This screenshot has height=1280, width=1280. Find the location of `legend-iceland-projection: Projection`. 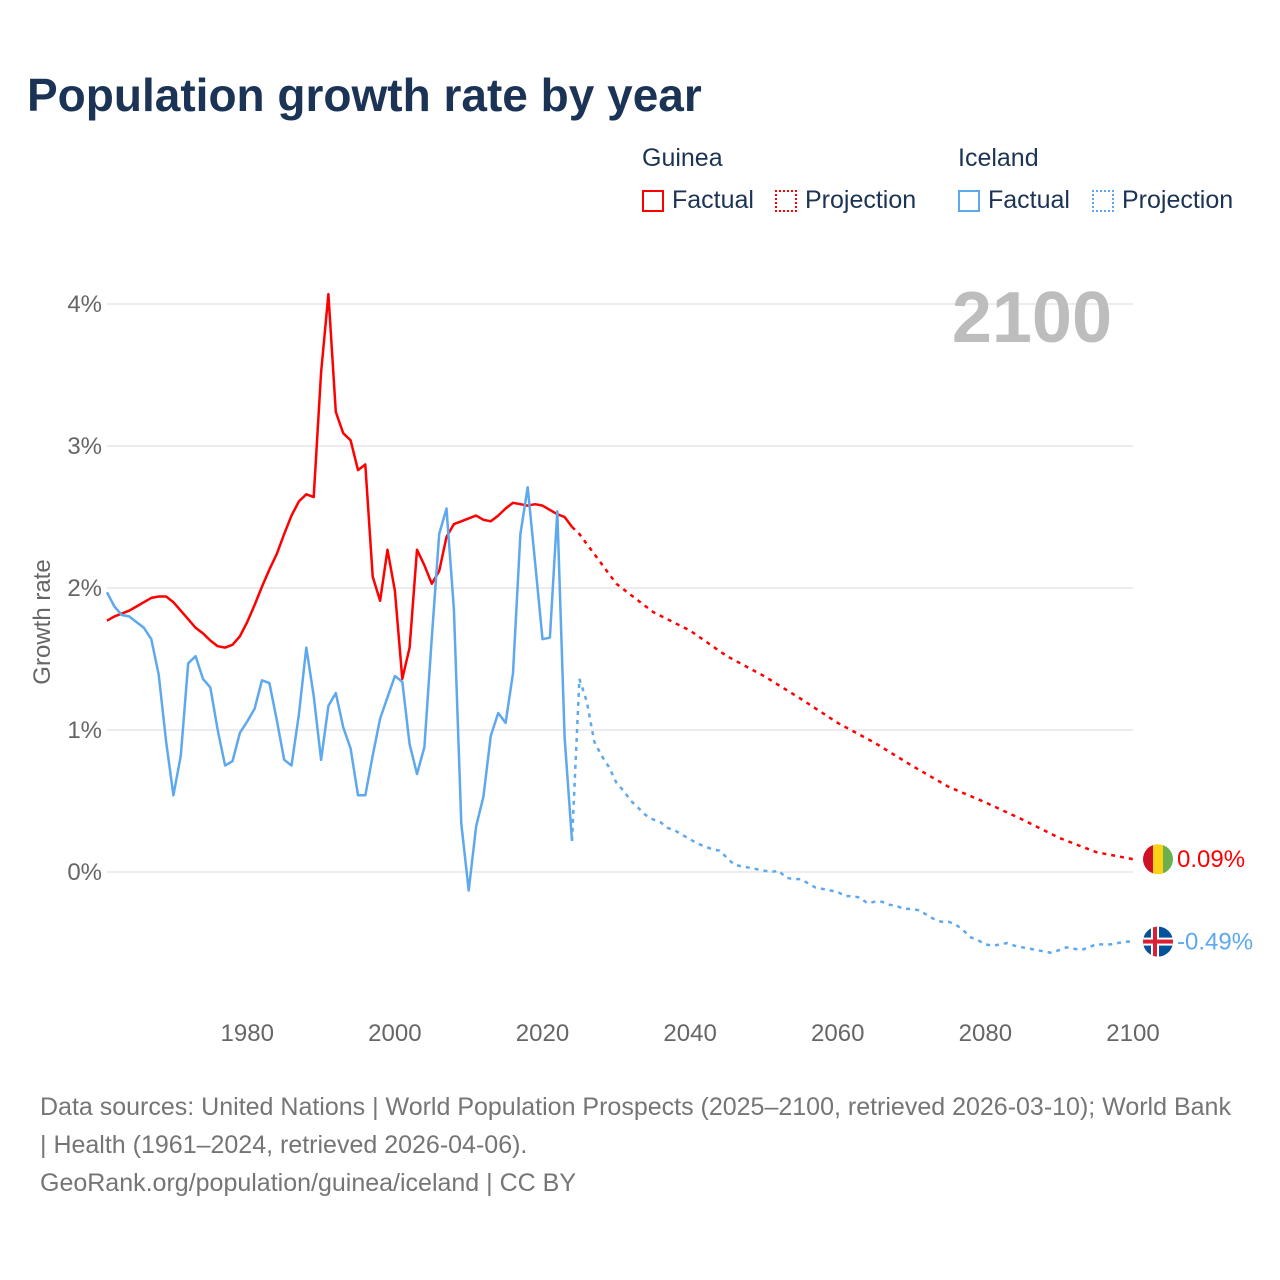

legend-iceland-projection: Projection is located at coordinates (1162, 200).